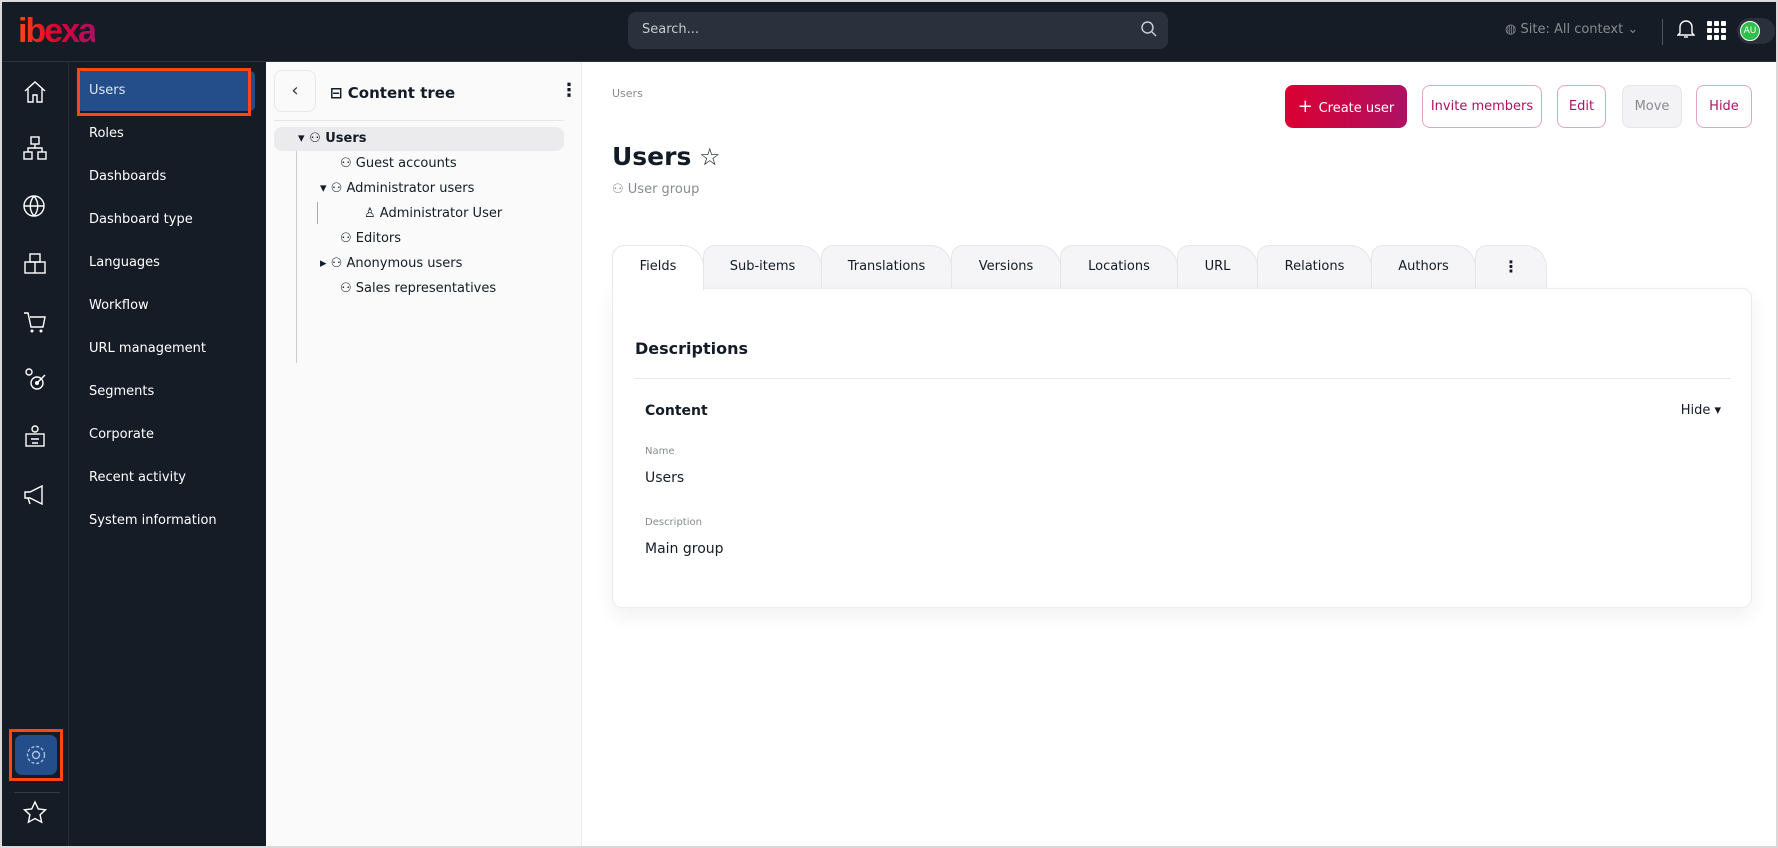 This screenshot has width=1778, height=848. What do you see at coordinates (692, 348) in the screenshot?
I see `section-title: Descriptions` at bounding box center [692, 348].